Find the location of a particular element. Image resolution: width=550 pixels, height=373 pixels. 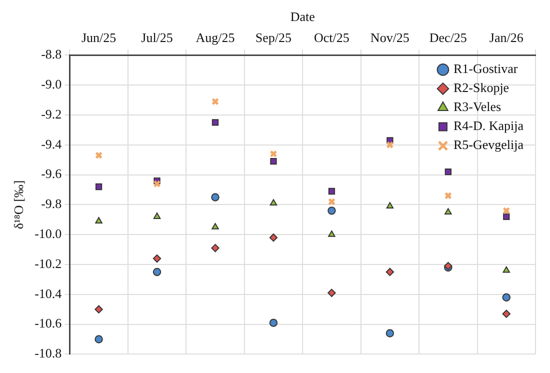

y-tick-label: -9.8 is located at coordinates (51, 204).